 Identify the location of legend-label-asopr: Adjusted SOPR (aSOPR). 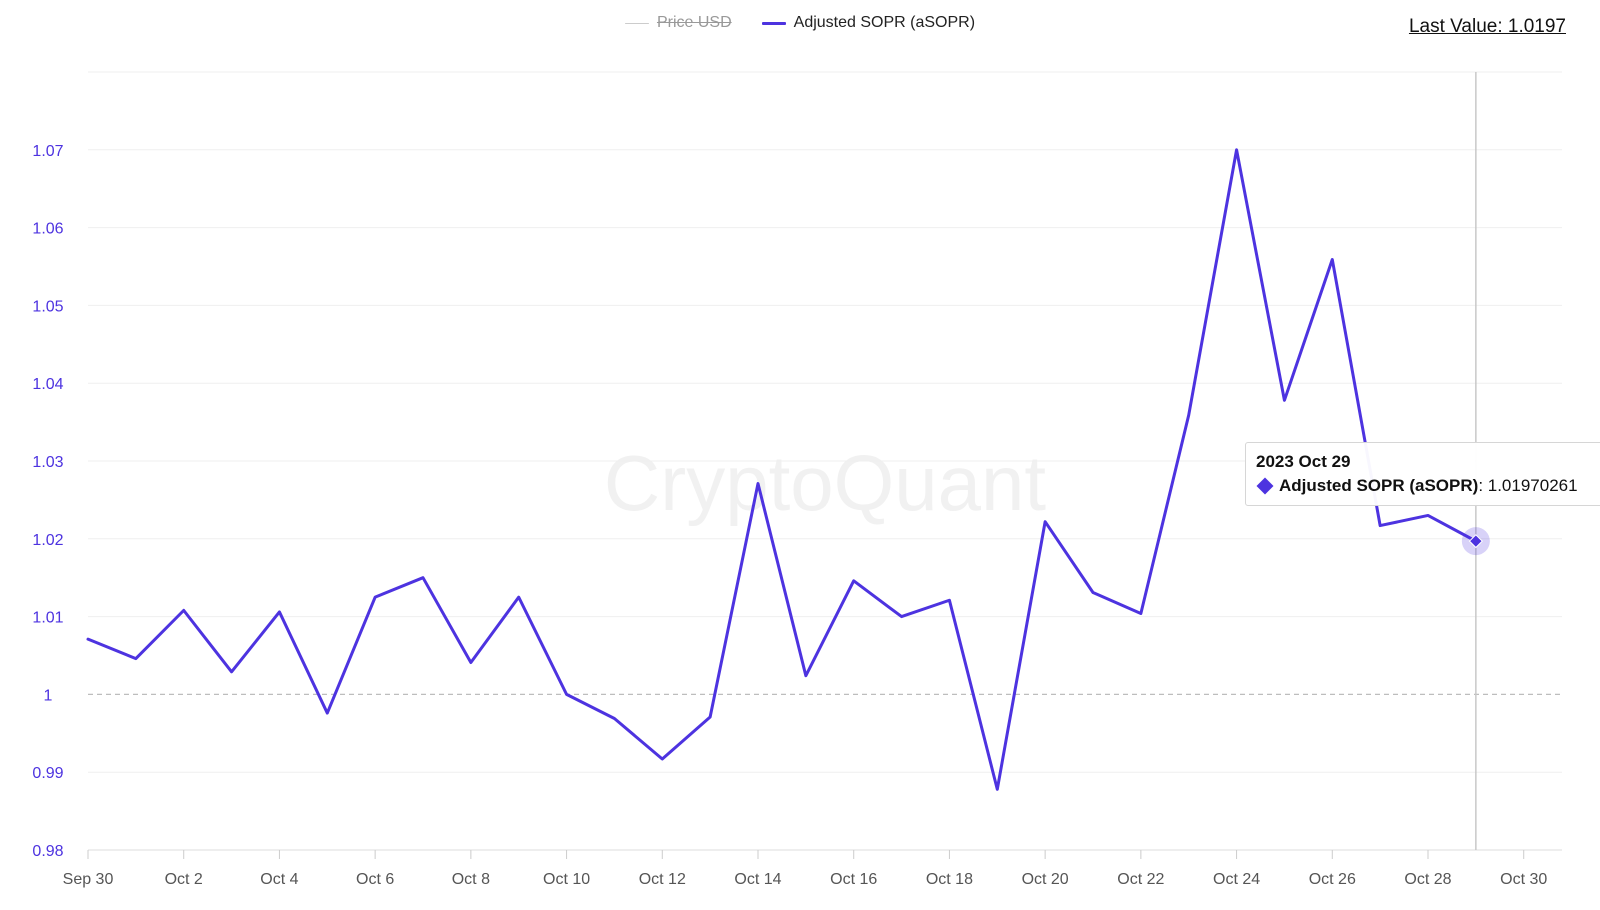
(884, 22).